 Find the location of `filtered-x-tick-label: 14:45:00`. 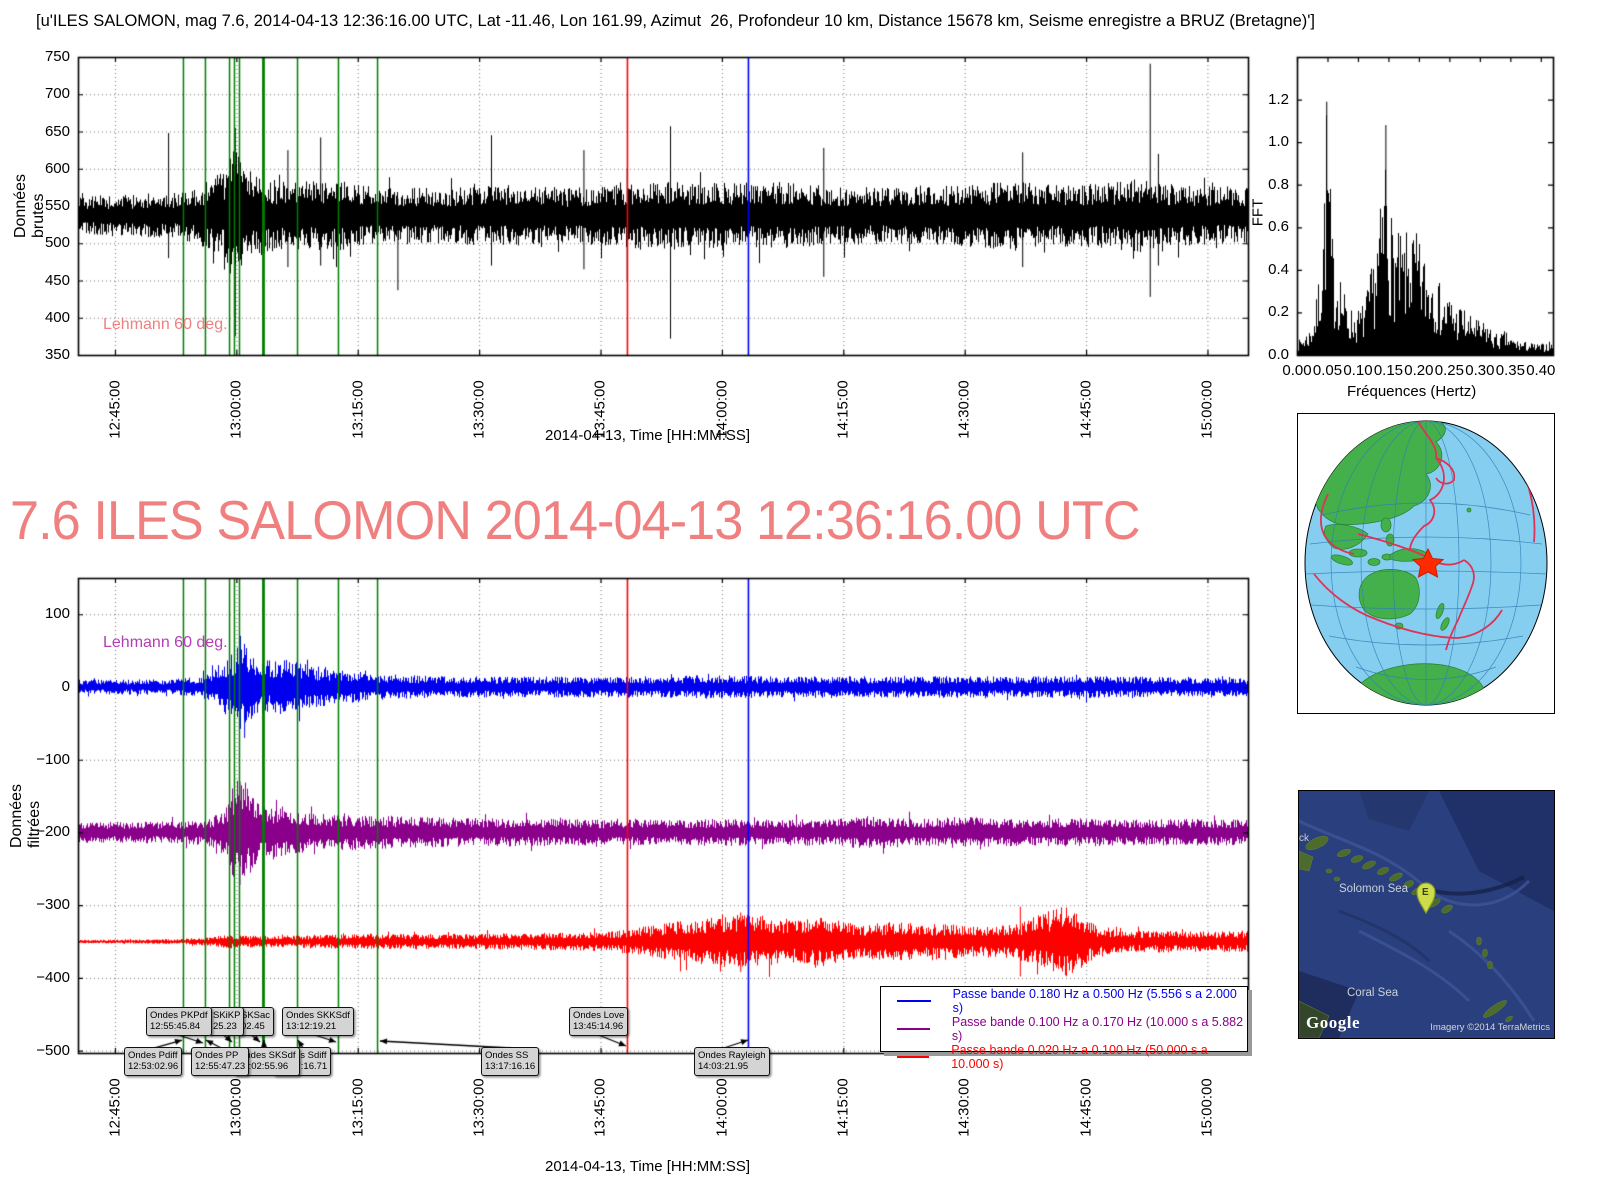

filtered-x-tick-label: 14:45:00 is located at coordinates (1086, 1107).